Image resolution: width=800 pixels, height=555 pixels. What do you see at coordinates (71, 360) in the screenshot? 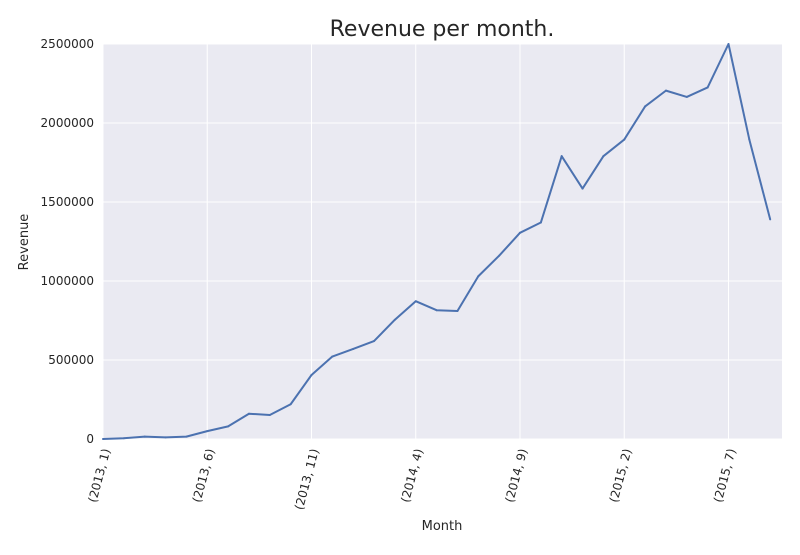
I see `y-tick-label: 500000` at bounding box center [71, 360].